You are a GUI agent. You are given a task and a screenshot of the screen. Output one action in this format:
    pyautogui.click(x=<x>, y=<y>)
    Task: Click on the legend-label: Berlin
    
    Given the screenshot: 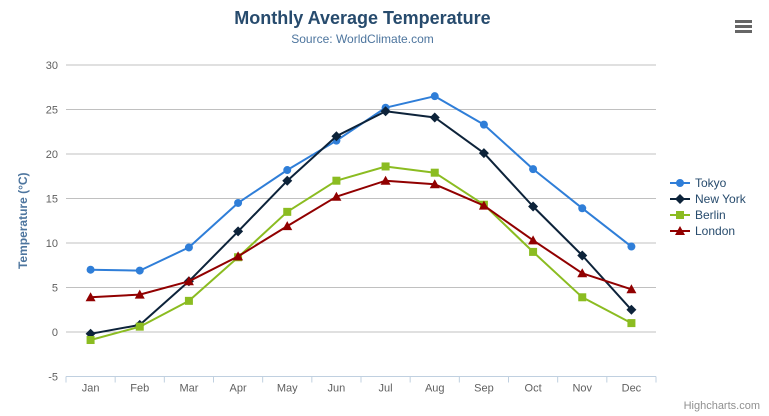 What is the action you would take?
    pyautogui.click(x=710, y=215)
    